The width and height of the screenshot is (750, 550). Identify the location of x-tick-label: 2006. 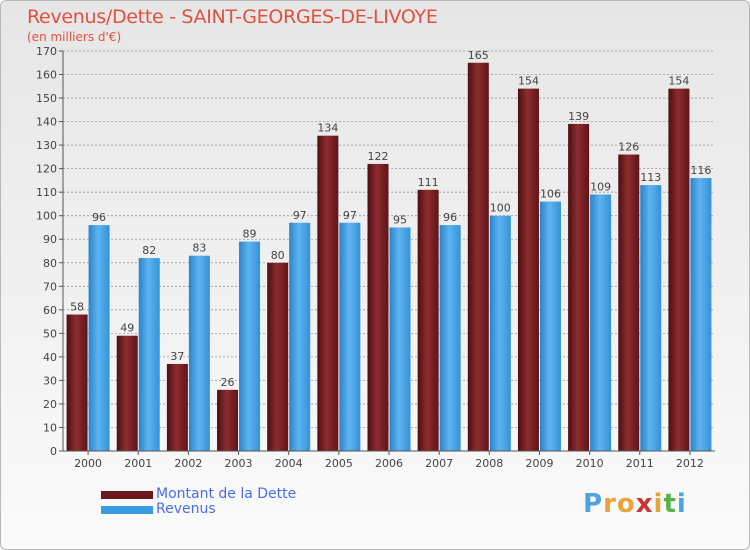
(389, 463).